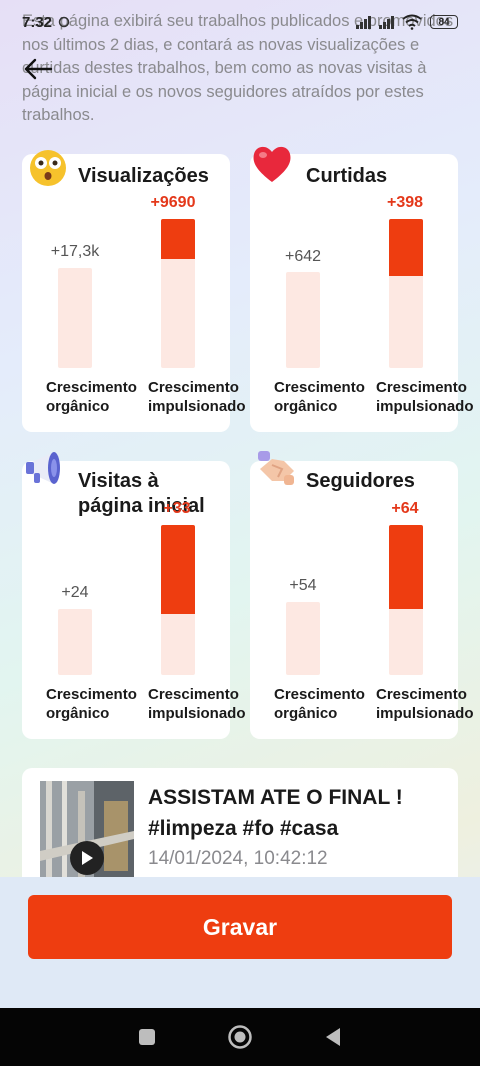 This screenshot has height=1066, width=480. I want to click on back-button, so click(38, 69).